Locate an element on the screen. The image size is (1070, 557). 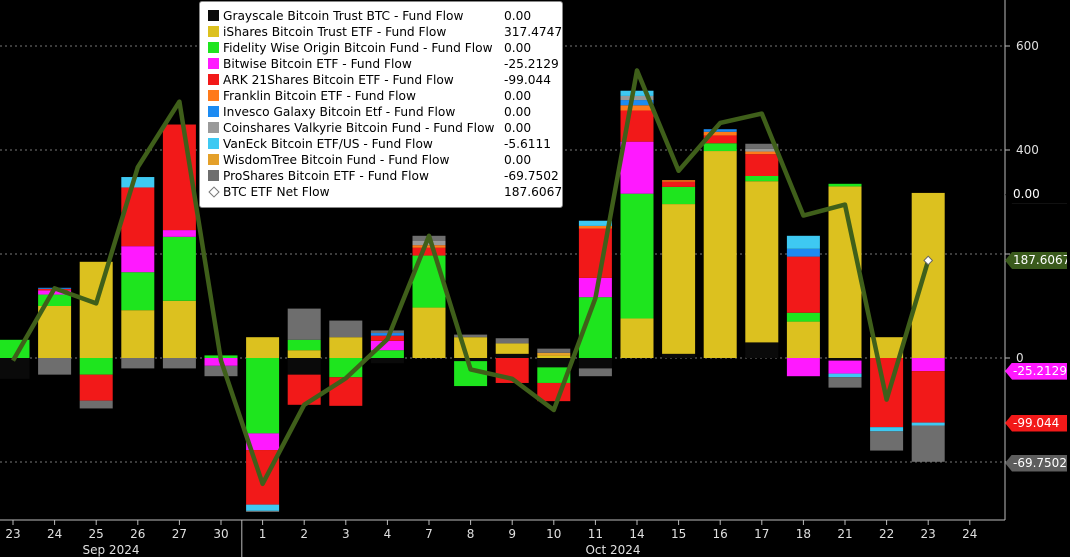
legend-value: -25.2129 is located at coordinates (531, 64).